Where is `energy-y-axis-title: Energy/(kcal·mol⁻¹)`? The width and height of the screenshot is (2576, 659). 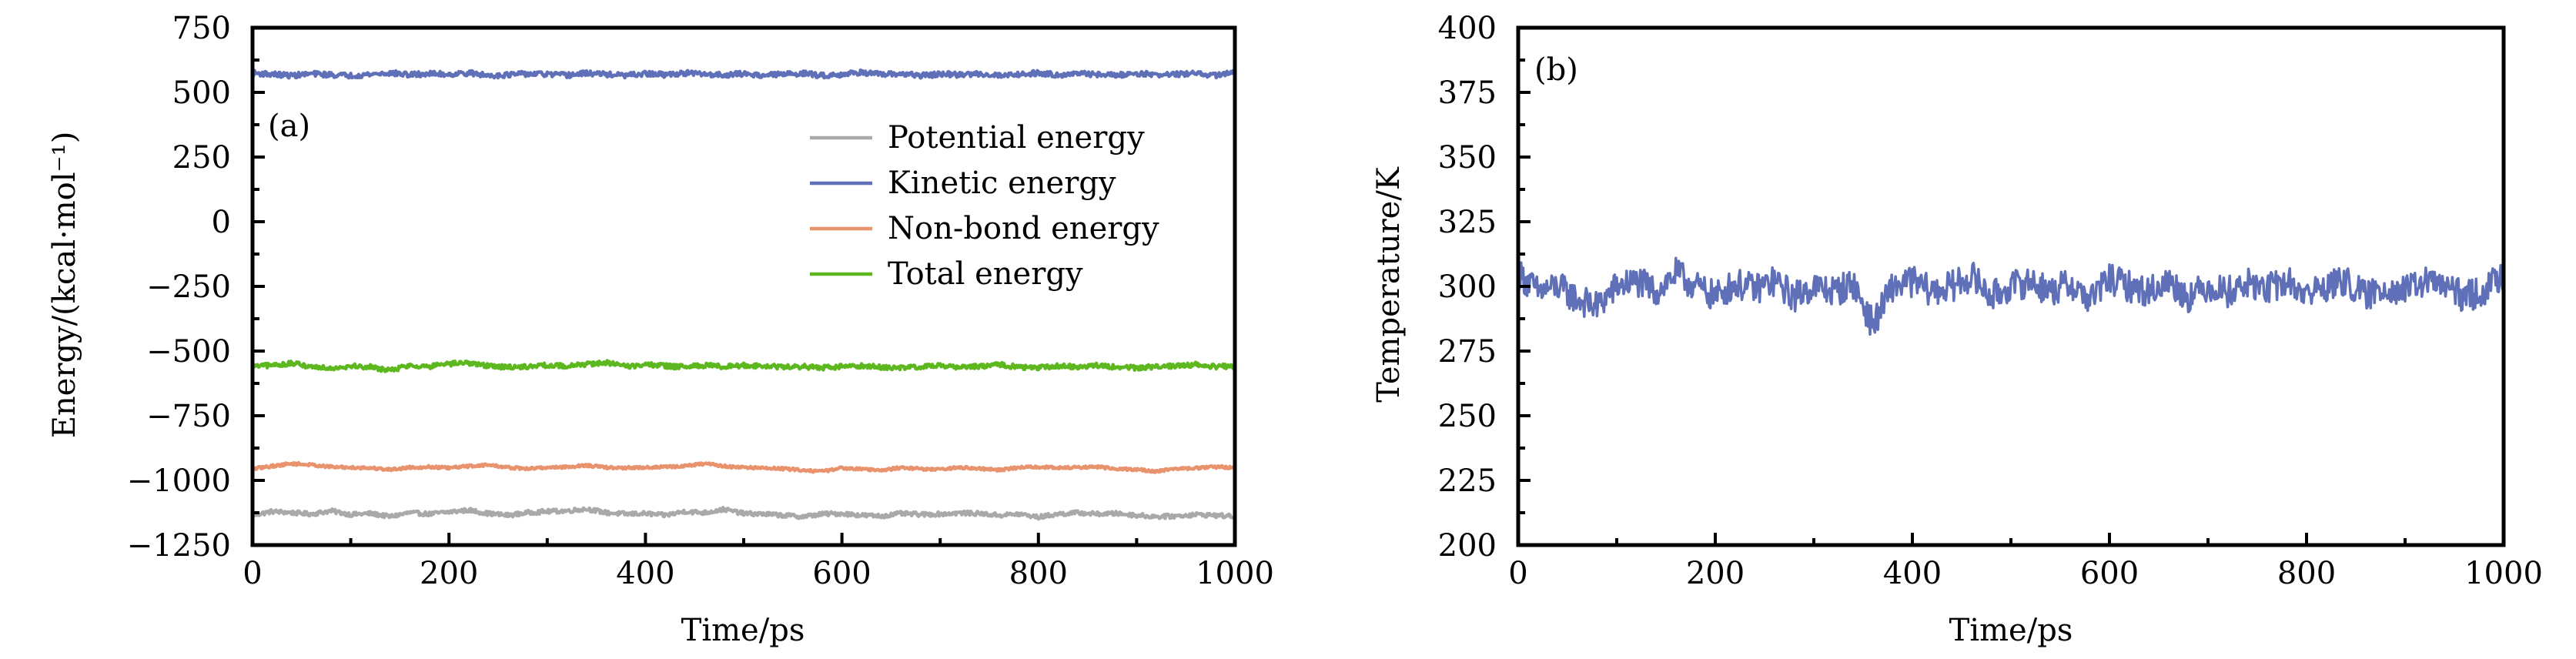 energy-y-axis-title: Energy/(kcal·mol⁻¹) is located at coordinates (64, 285).